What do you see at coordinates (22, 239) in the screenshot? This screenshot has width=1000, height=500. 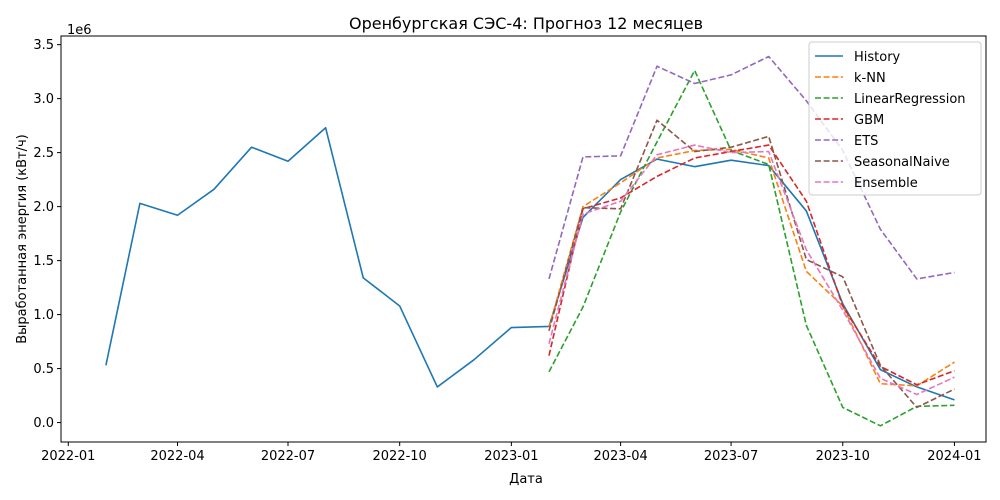 I see `y-axis-label: Выработанная энергия (кВт/ч)` at bounding box center [22, 239].